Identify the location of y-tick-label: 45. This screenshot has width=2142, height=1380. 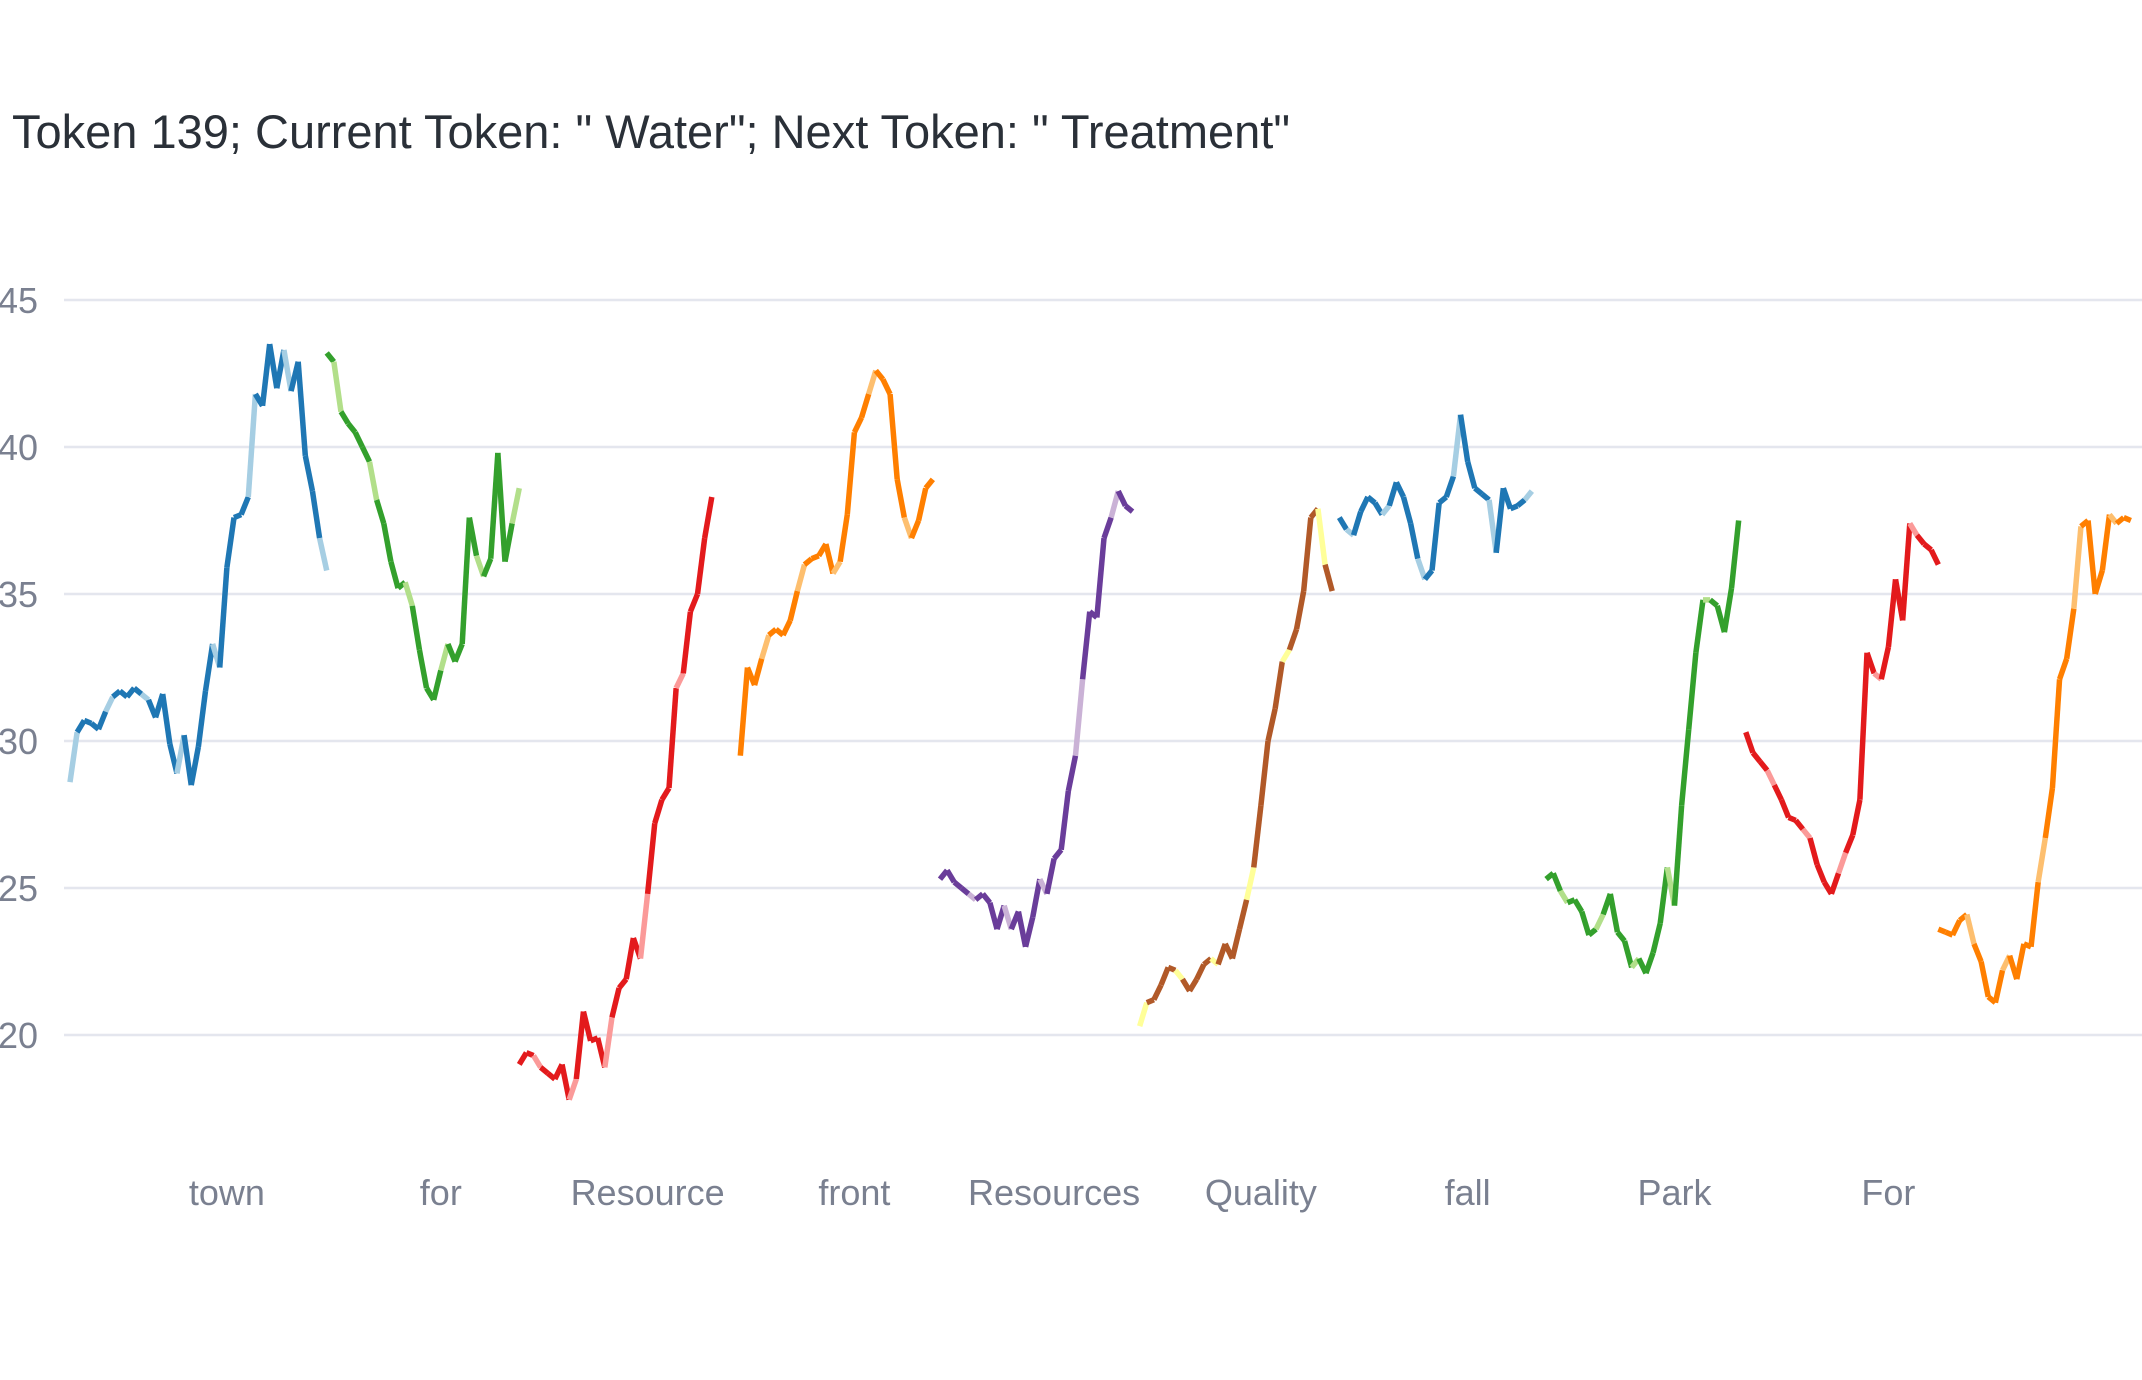
(19, 300).